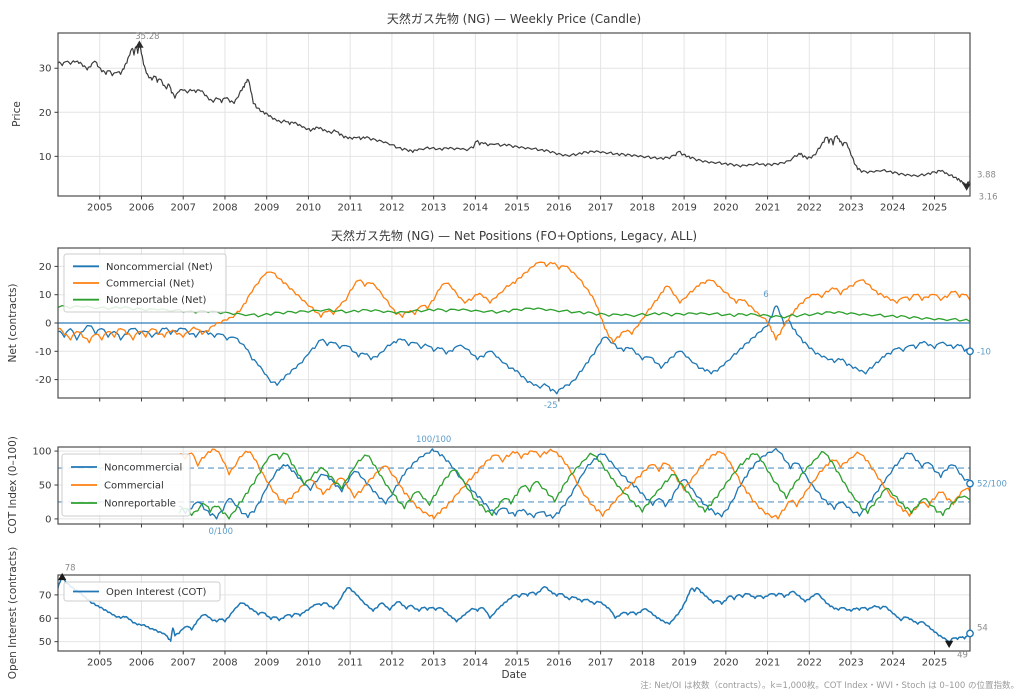 The height and width of the screenshot is (699, 1024). I want to click on annotation-value: 49, so click(962, 656).